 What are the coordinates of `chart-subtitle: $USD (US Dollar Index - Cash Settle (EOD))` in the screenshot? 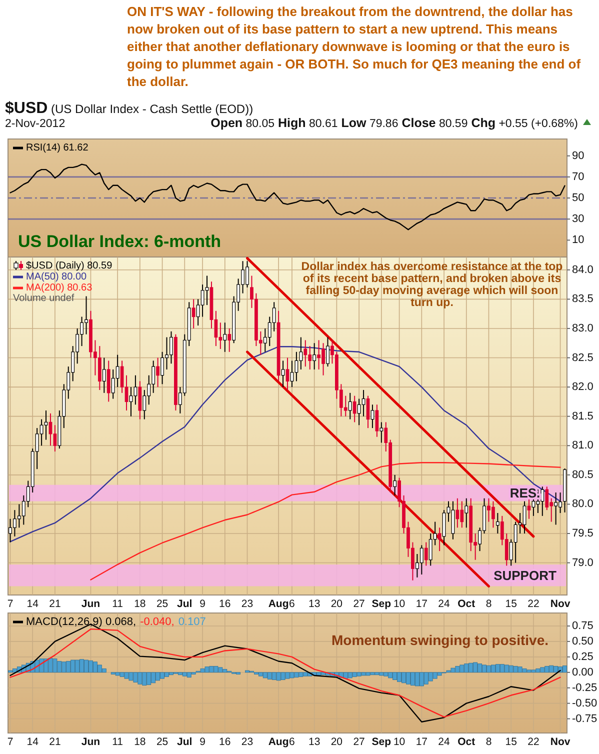 It's located at (129, 108).